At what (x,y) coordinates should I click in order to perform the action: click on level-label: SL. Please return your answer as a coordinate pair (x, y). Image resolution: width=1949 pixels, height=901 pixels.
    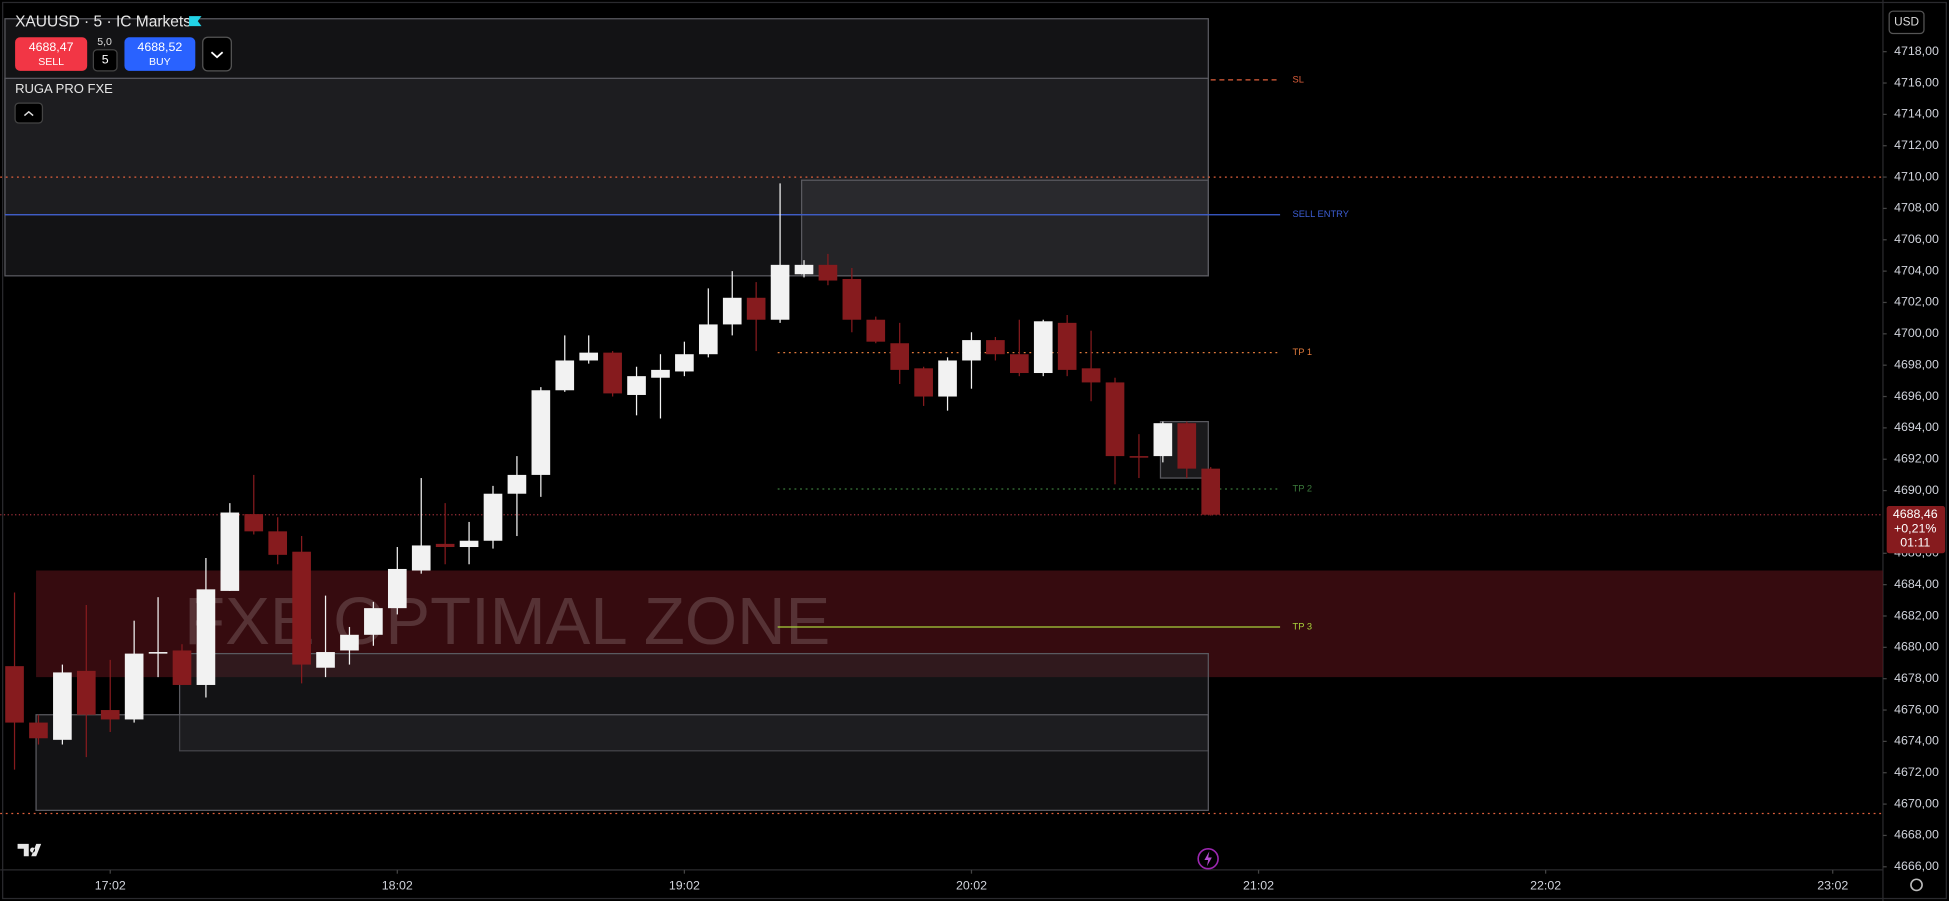
    Looking at the image, I should click on (1298, 79).